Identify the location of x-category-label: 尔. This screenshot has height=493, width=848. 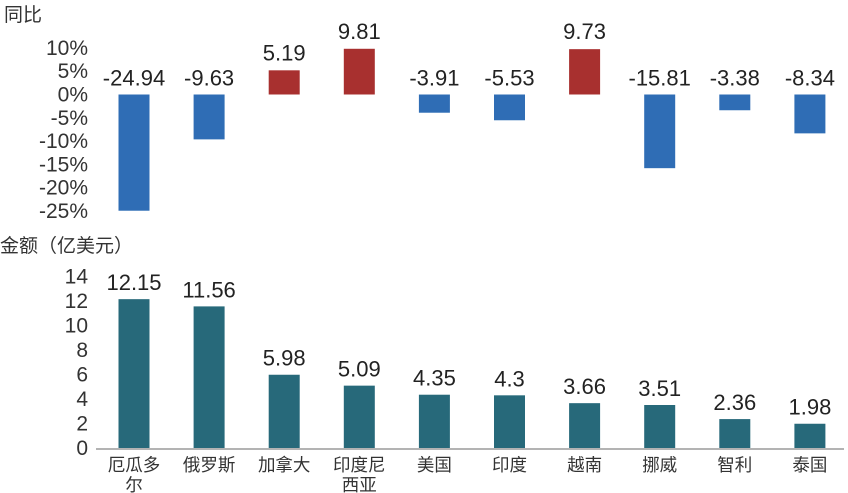
(134, 484).